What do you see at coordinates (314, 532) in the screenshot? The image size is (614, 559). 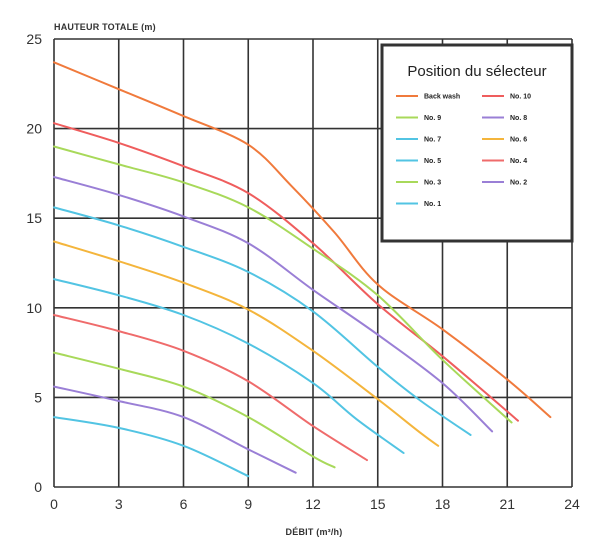 I see `x-axis-title: DÉBIT (m³/h)` at bounding box center [314, 532].